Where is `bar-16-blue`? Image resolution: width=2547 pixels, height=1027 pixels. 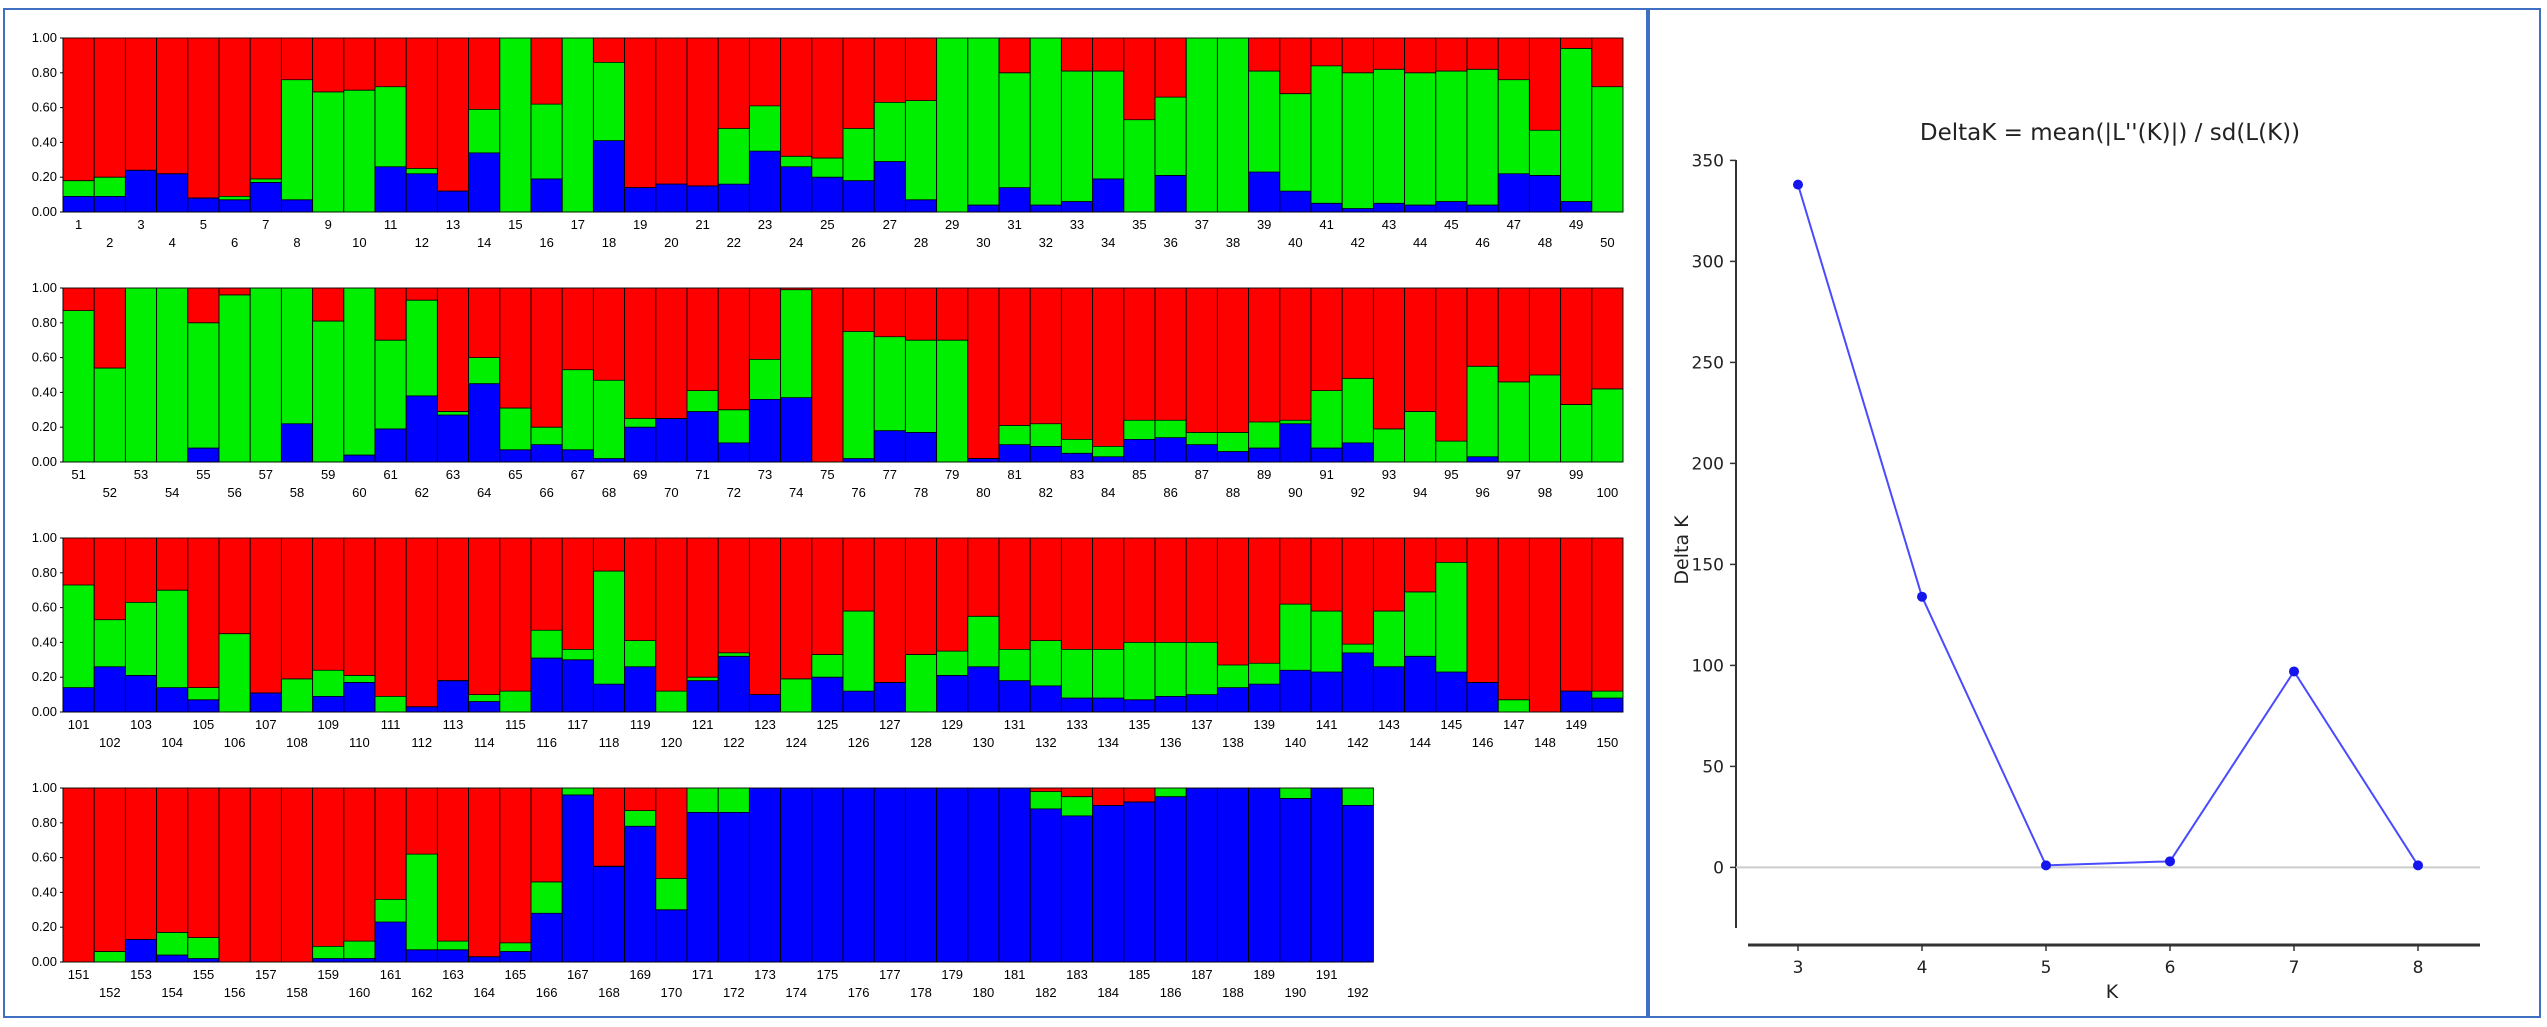 bar-16-blue is located at coordinates (547, 195).